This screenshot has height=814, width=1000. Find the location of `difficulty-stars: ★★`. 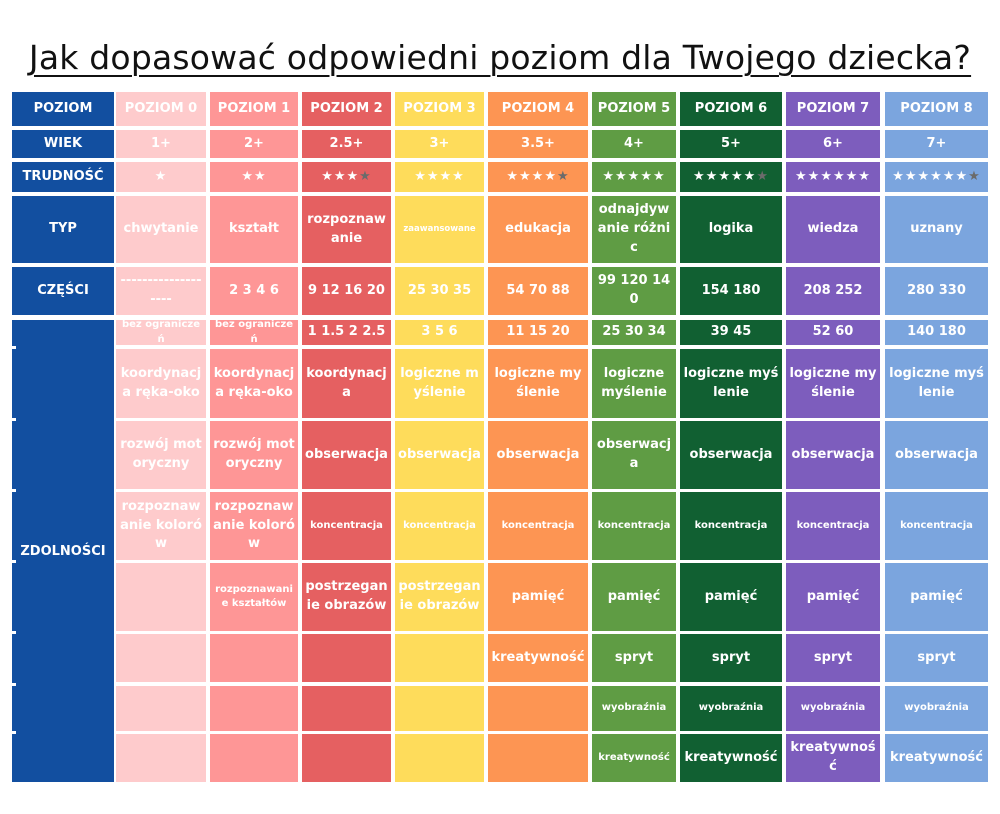

difficulty-stars: ★★ is located at coordinates (254, 177).